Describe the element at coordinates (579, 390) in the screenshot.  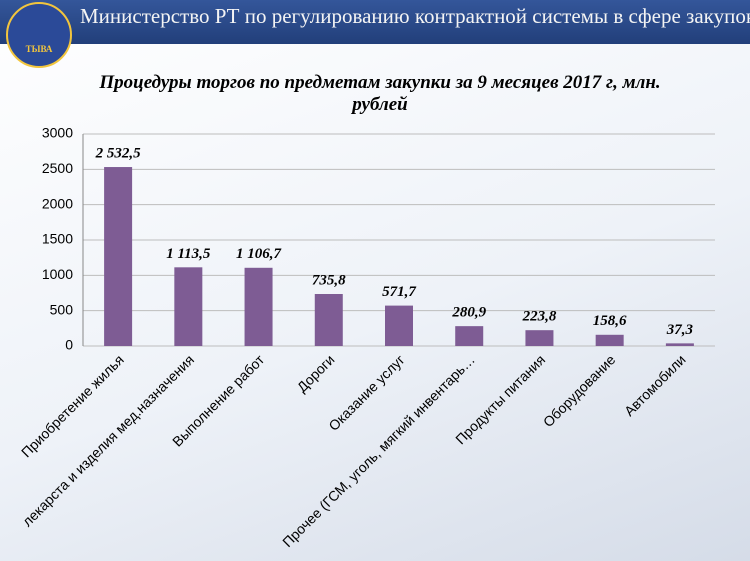
I see `x-tick-label: Оборудование` at that location.